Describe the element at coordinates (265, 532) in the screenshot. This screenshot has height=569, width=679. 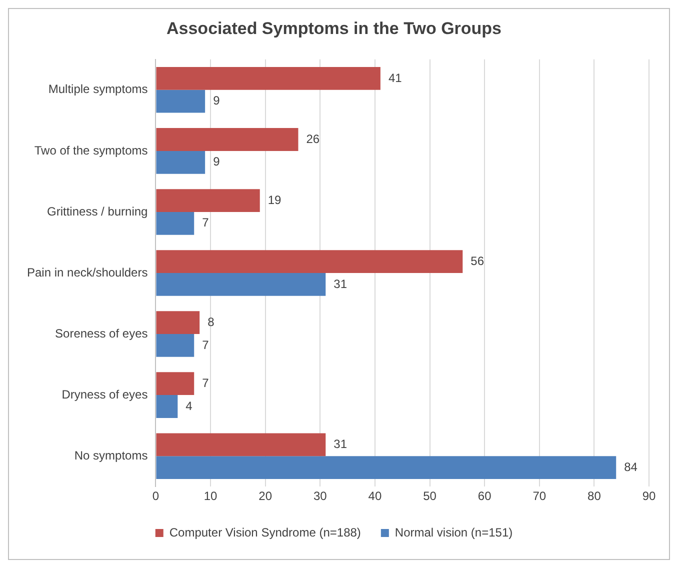
I see `legend-label: Computer Vision Syndrome (n=188)` at that location.